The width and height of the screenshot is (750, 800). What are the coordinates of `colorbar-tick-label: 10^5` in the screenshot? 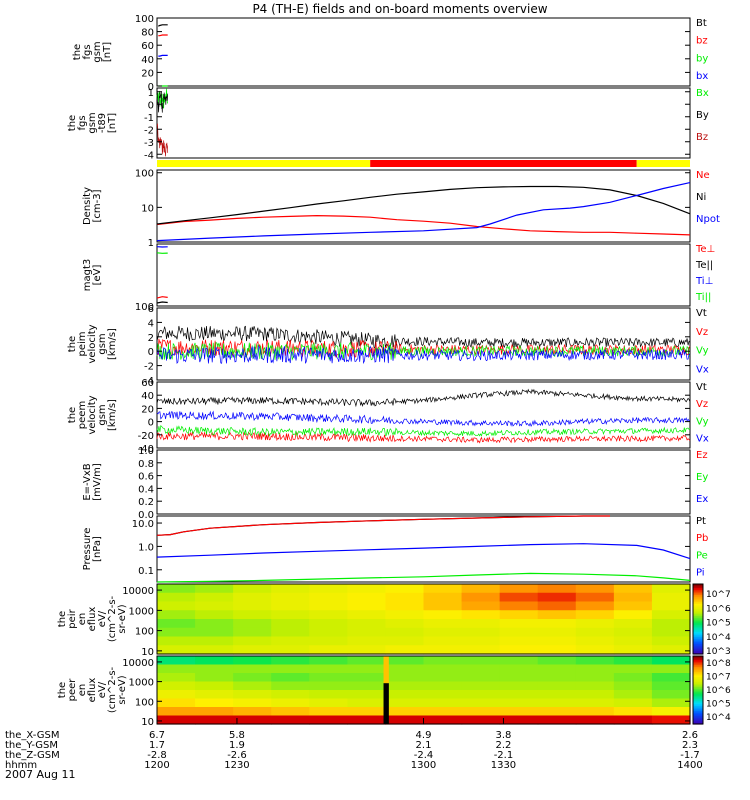 It's located at (718, 705).